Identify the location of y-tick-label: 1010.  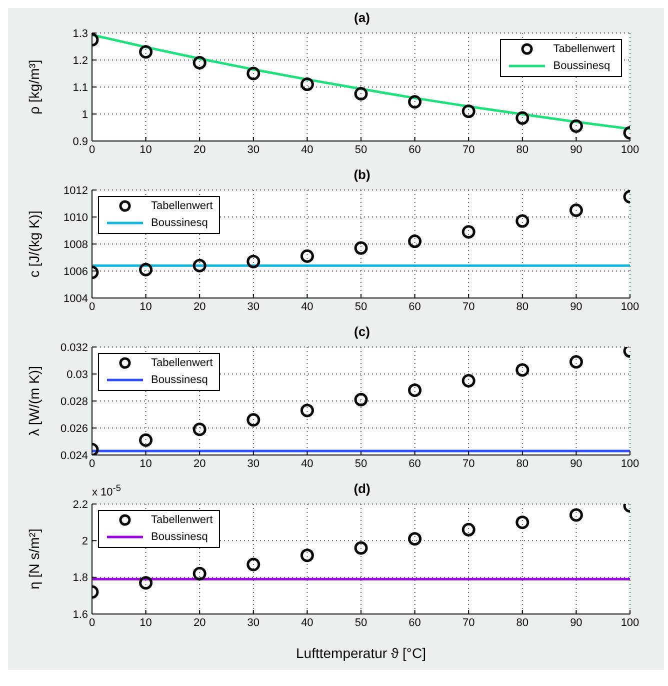
(76, 218).